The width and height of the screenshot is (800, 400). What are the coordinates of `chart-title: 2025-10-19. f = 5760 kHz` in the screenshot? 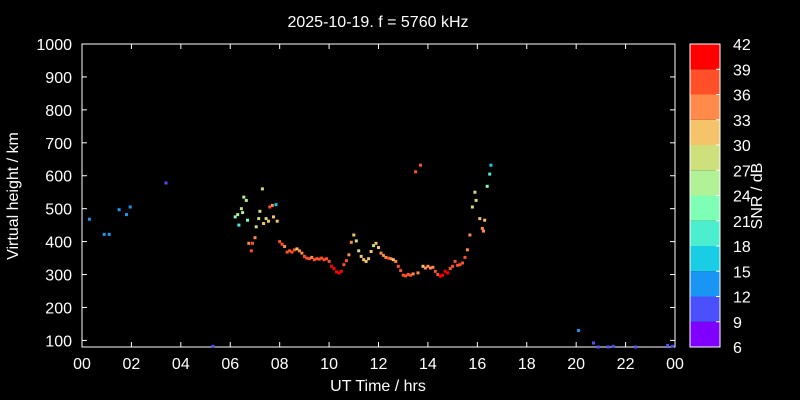 It's located at (377, 22).